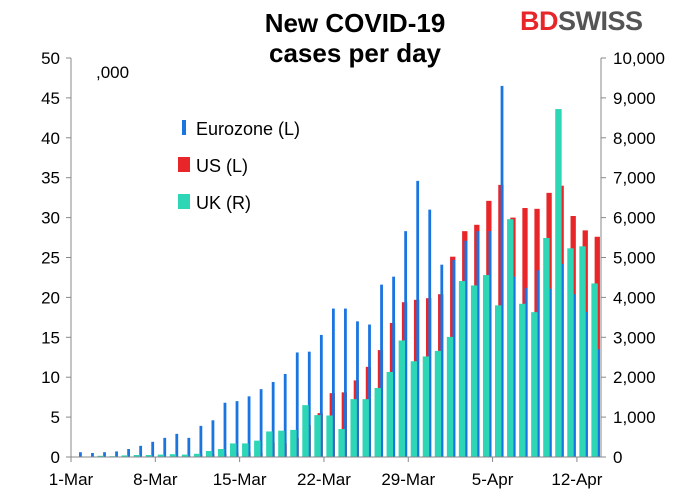 The height and width of the screenshot is (500, 700). I want to click on right-tick-label-8: 8,000, so click(634, 138).